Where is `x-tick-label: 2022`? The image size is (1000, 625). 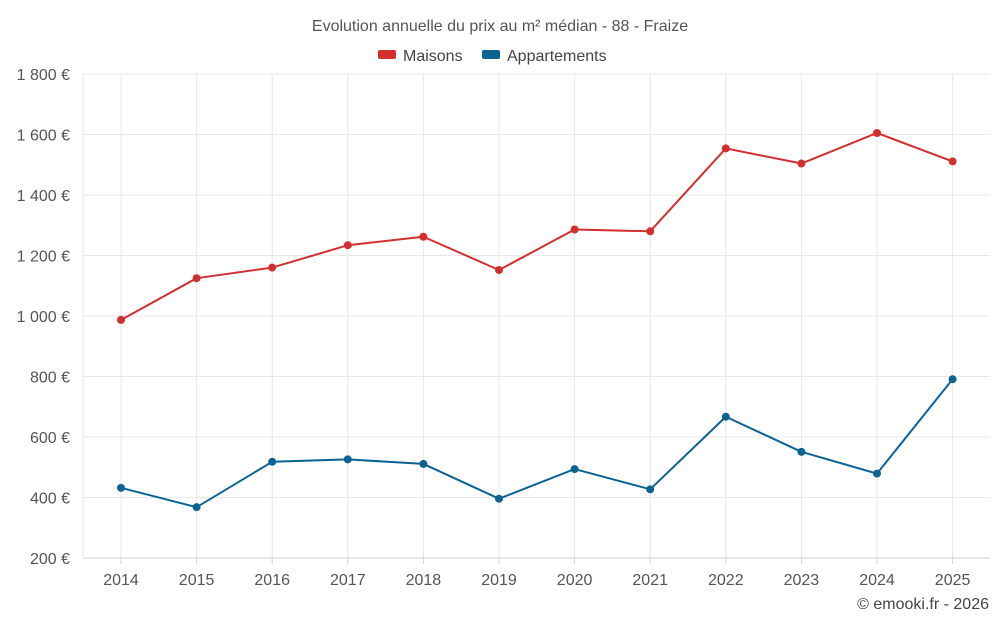
x-tick-label: 2022 is located at coordinates (726, 580).